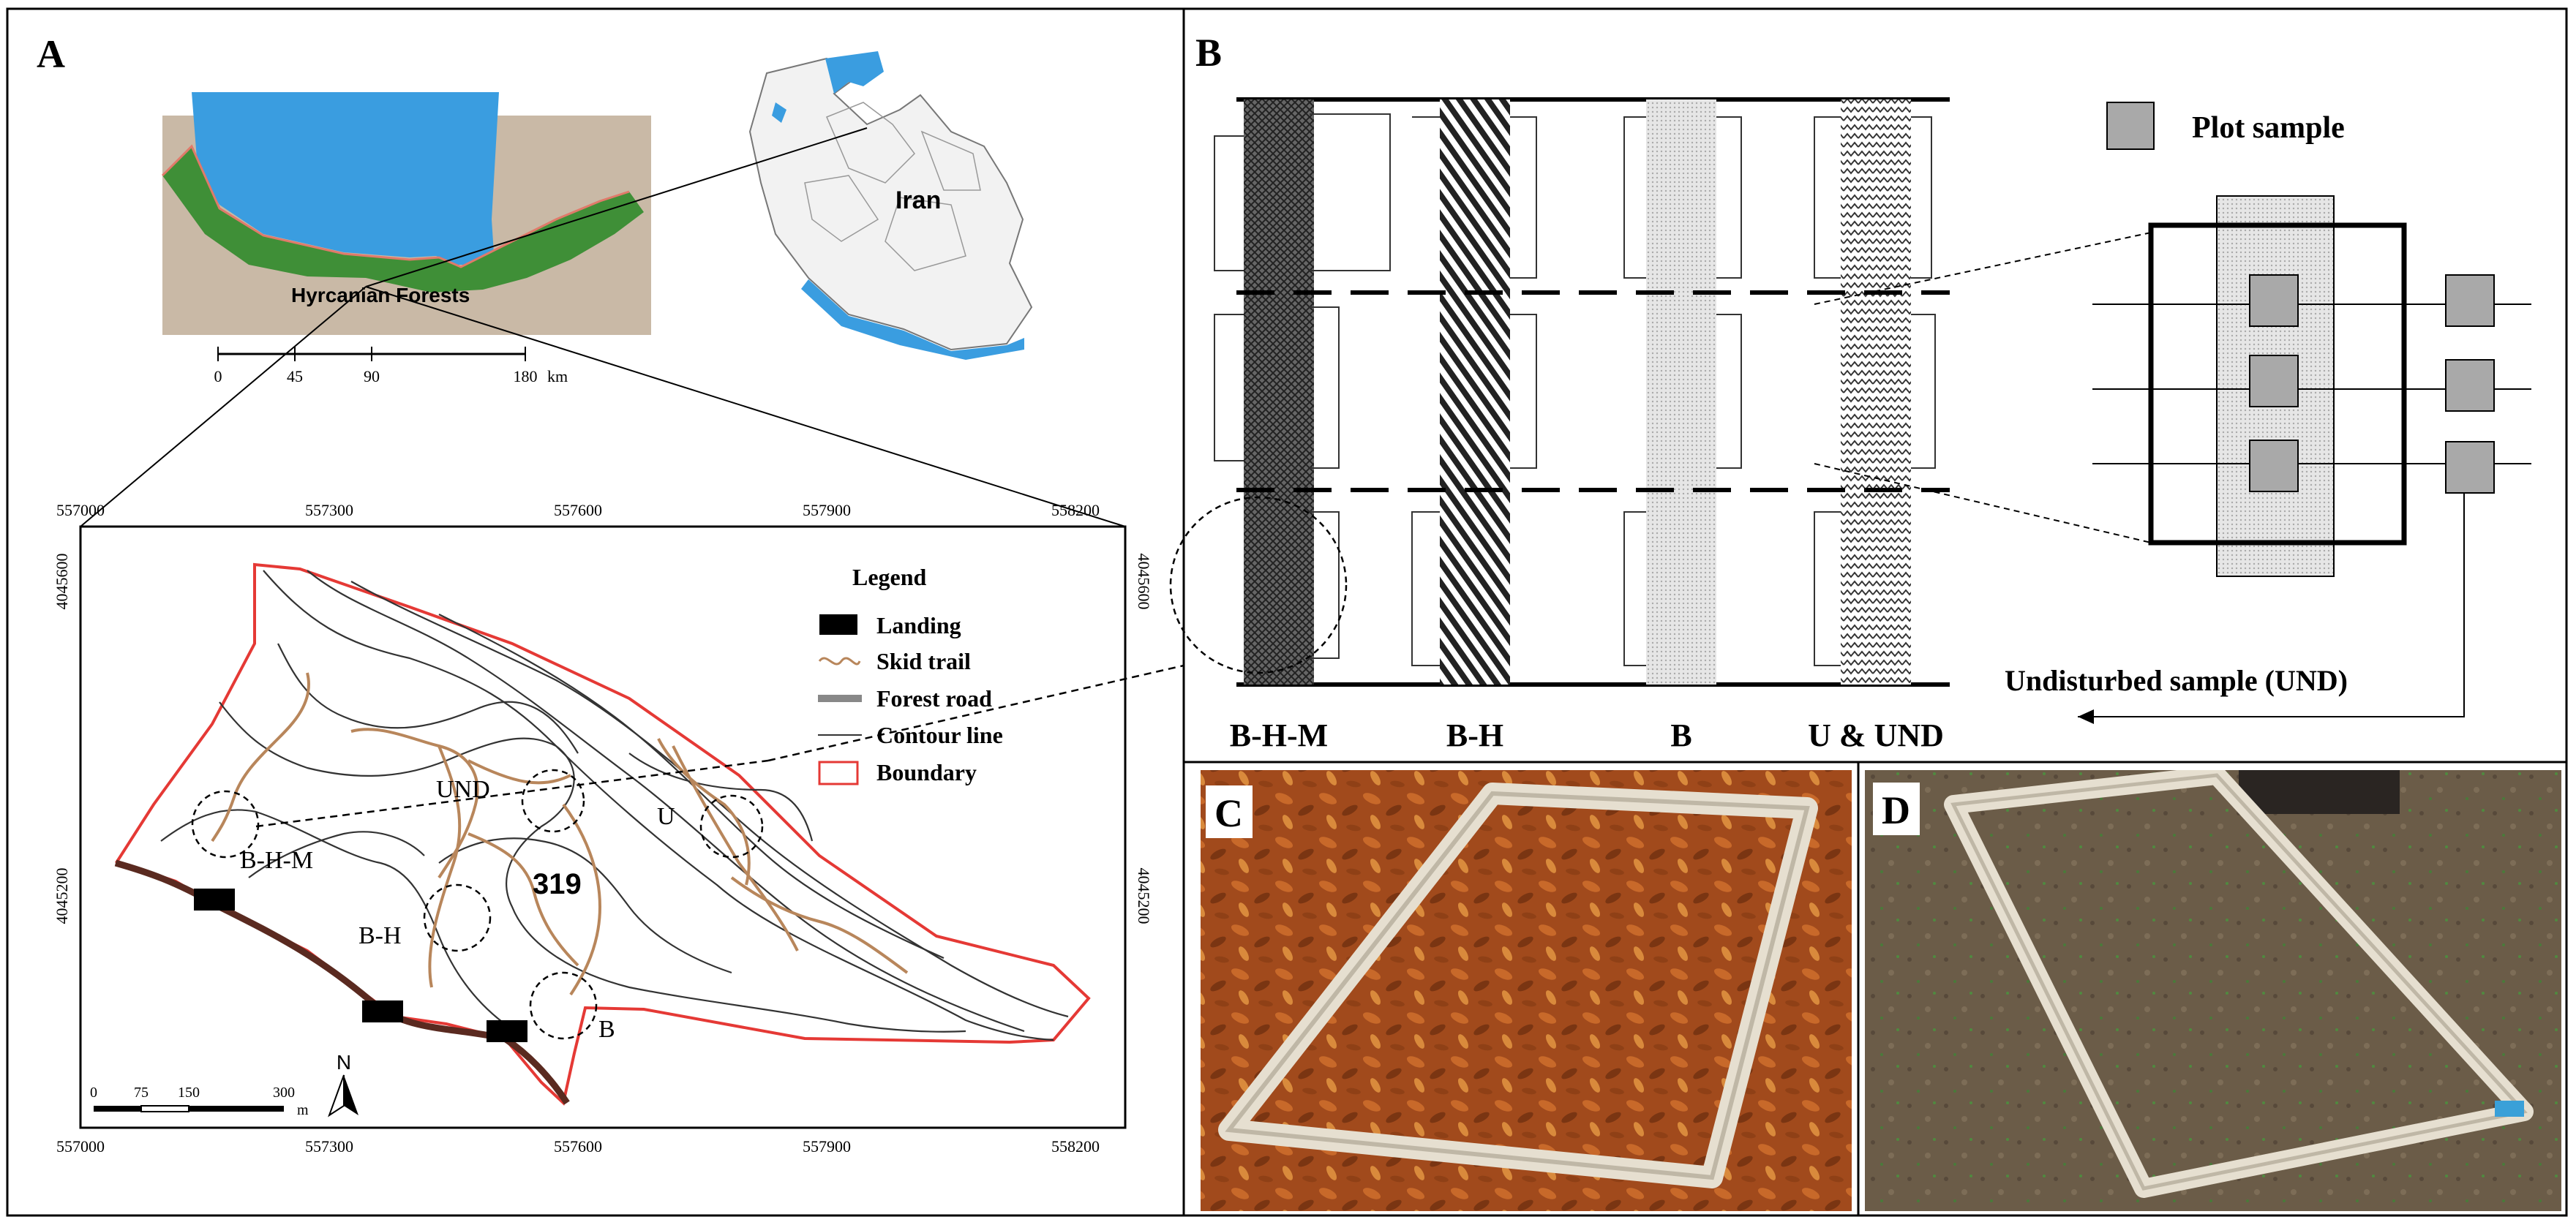 Image resolution: width=2576 pixels, height=1225 pixels. What do you see at coordinates (578, 1146) in the screenshot?
I see `x-tick-bottom: 557600` at bounding box center [578, 1146].